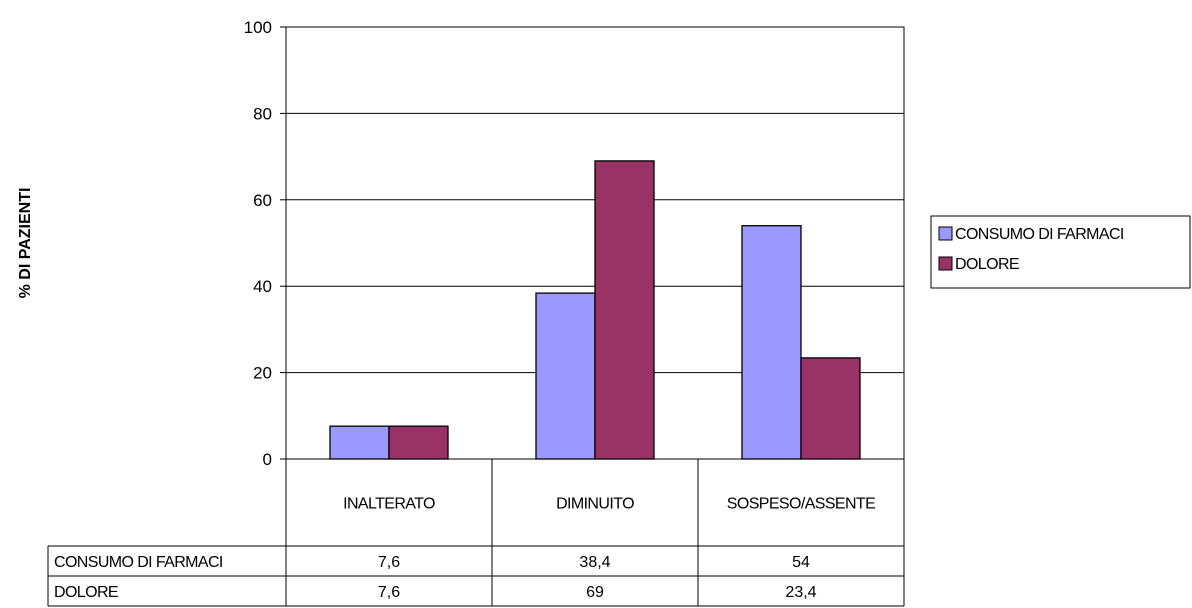 Image resolution: width=1192 pixels, height=608 pixels. Describe the element at coordinates (801, 504) in the screenshot. I see `category-label-sospeso-assente: SOSPESO/ASSENTE` at that location.